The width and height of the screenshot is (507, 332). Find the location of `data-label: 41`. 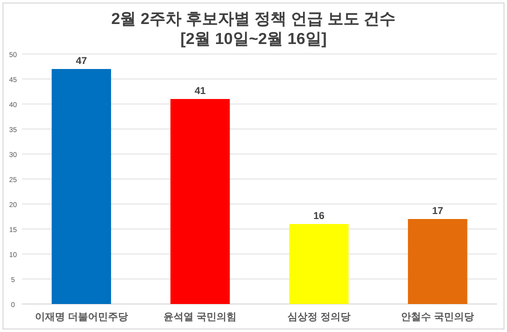

data-label: 41 is located at coordinates (200, 91).